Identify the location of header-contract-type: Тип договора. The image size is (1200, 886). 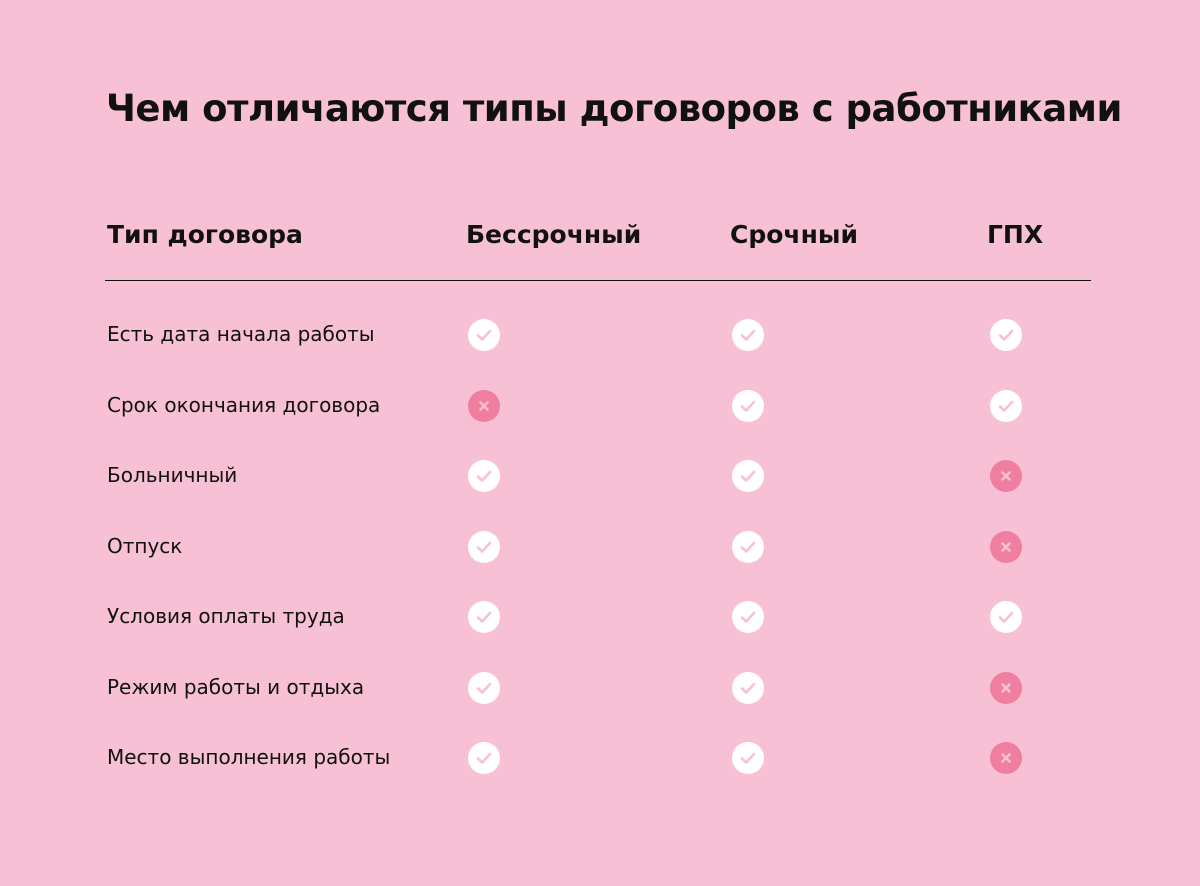
(205, 234).